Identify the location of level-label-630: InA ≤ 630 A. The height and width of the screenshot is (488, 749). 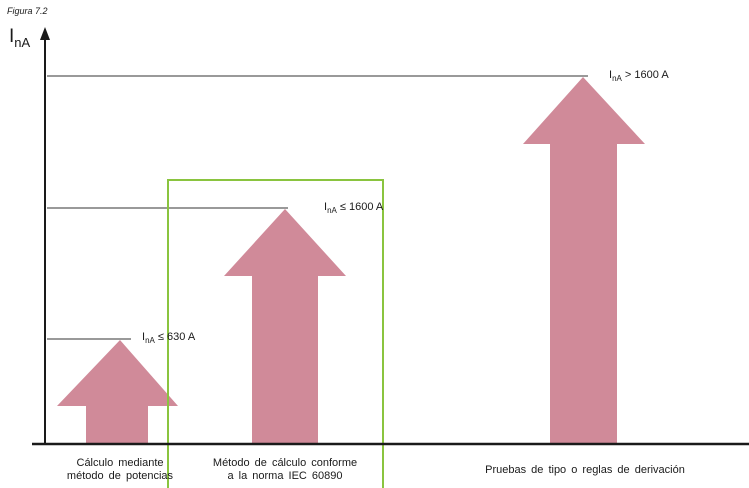
(169, 338).